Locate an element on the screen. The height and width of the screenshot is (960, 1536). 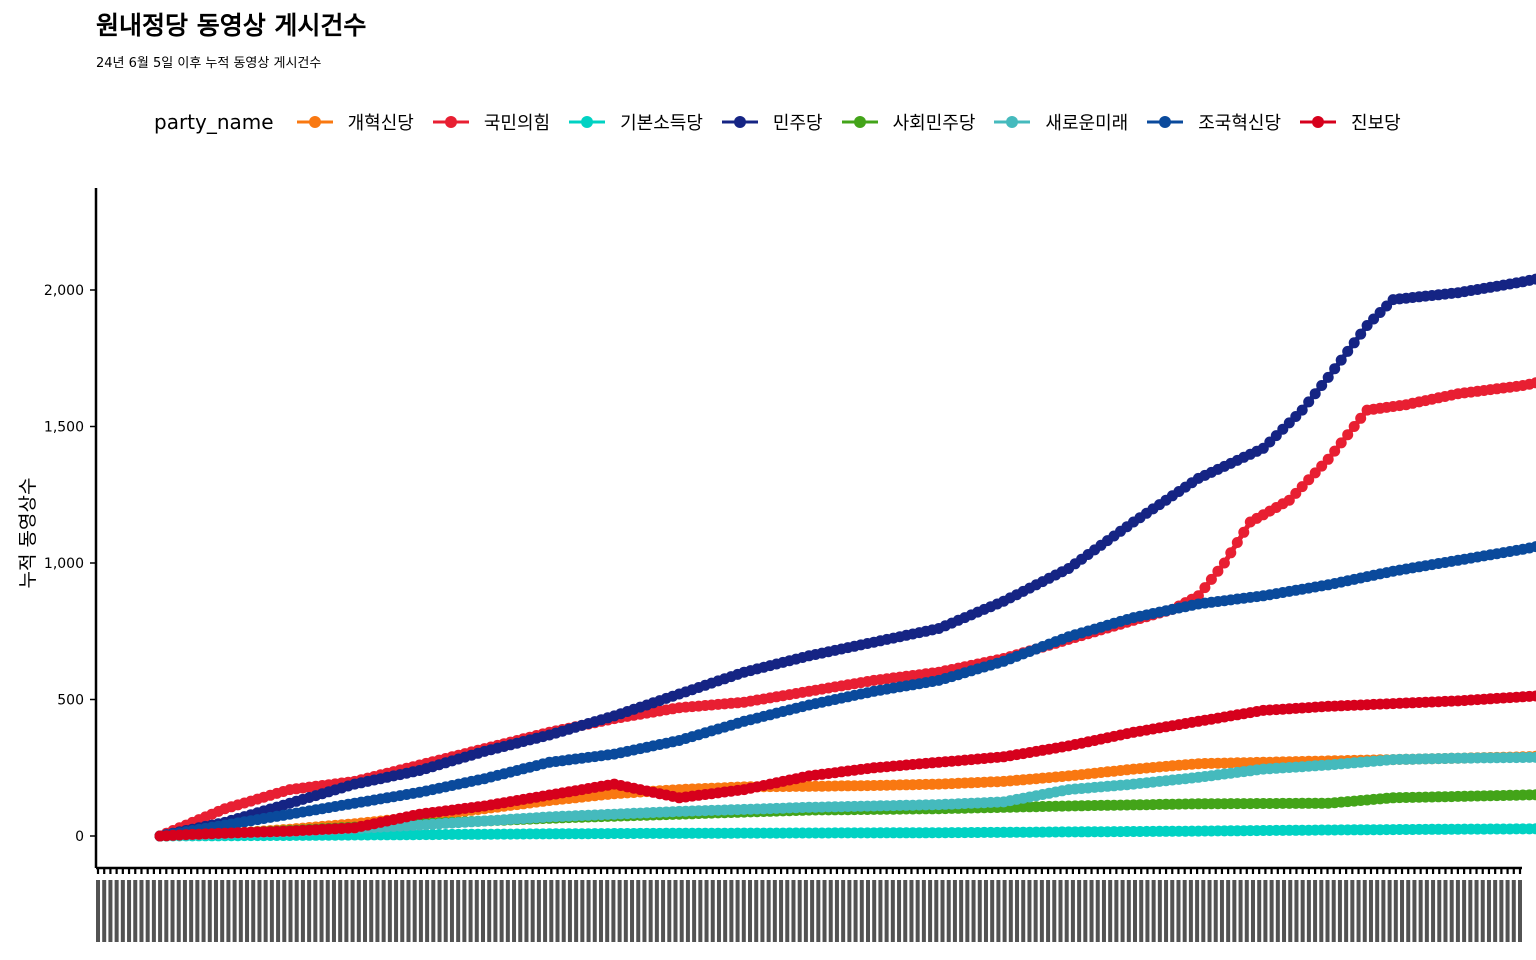
legend-label: 진보당 is located at coordinates (1376, 123).